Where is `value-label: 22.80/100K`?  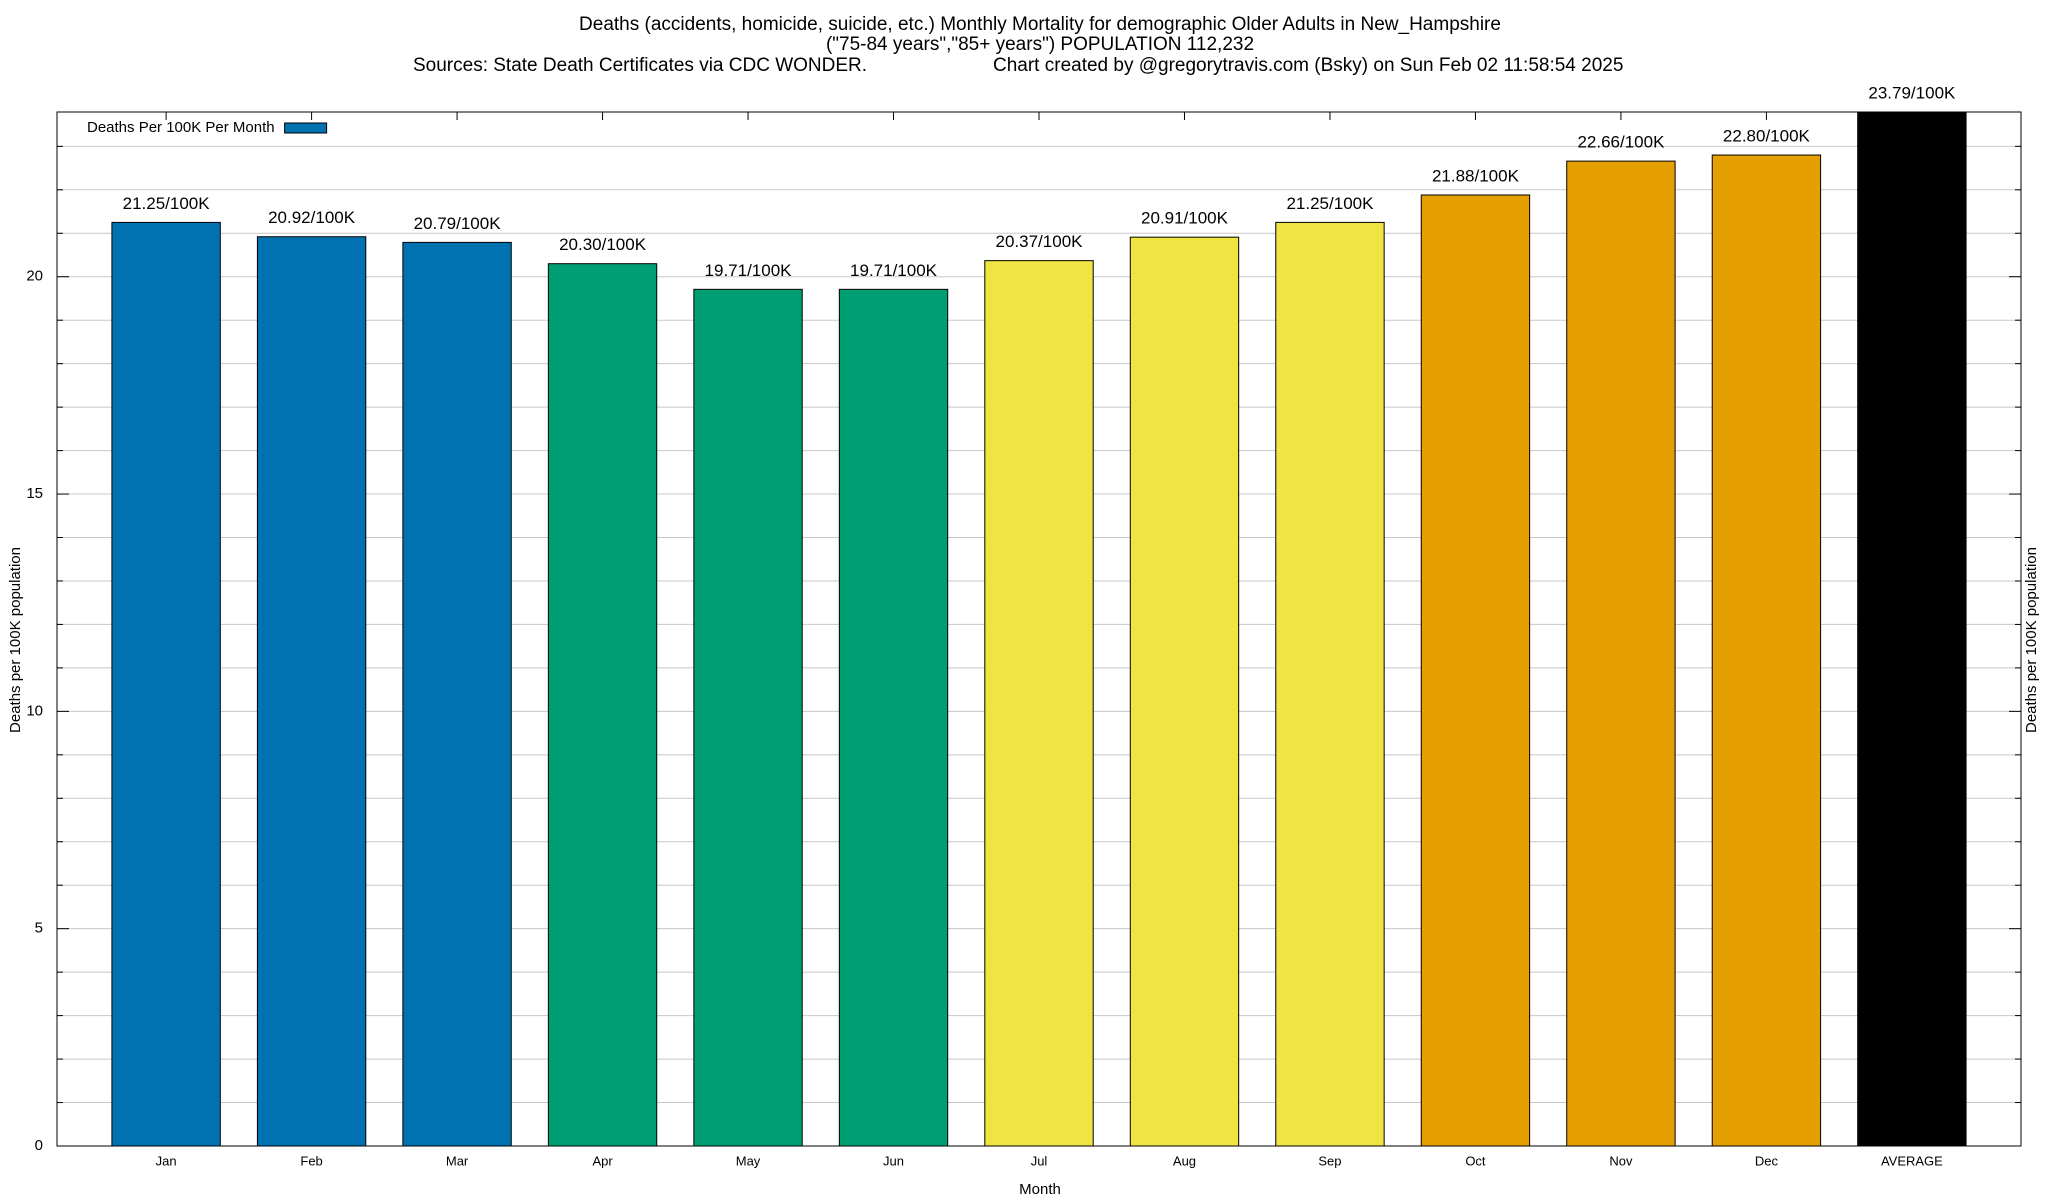 value-label: 22.80/100K is located at coordinates (1767, 136).